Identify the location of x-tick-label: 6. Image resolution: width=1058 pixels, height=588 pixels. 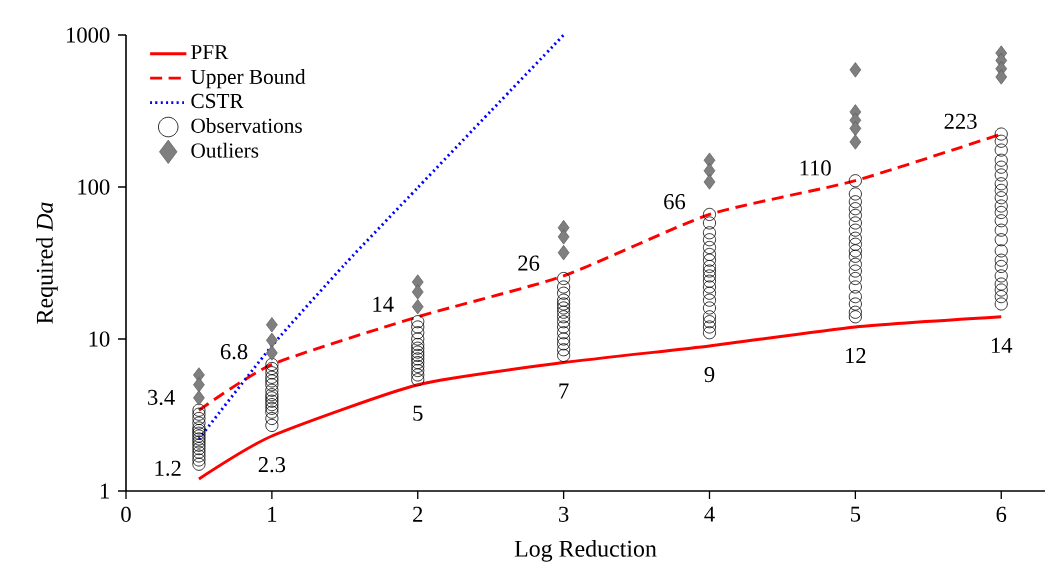
(1001, 514).